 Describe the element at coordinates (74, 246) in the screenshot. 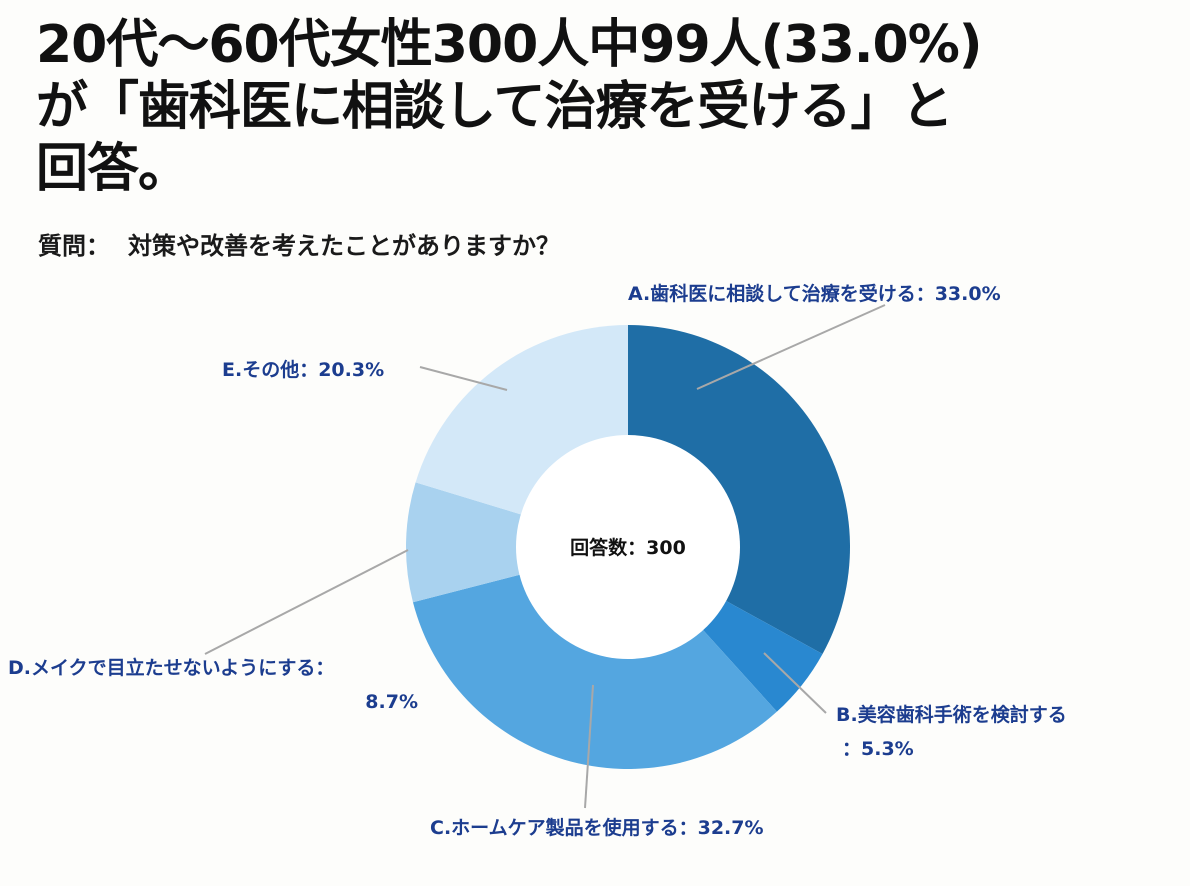

I see `question-label: 質問：` at that location.